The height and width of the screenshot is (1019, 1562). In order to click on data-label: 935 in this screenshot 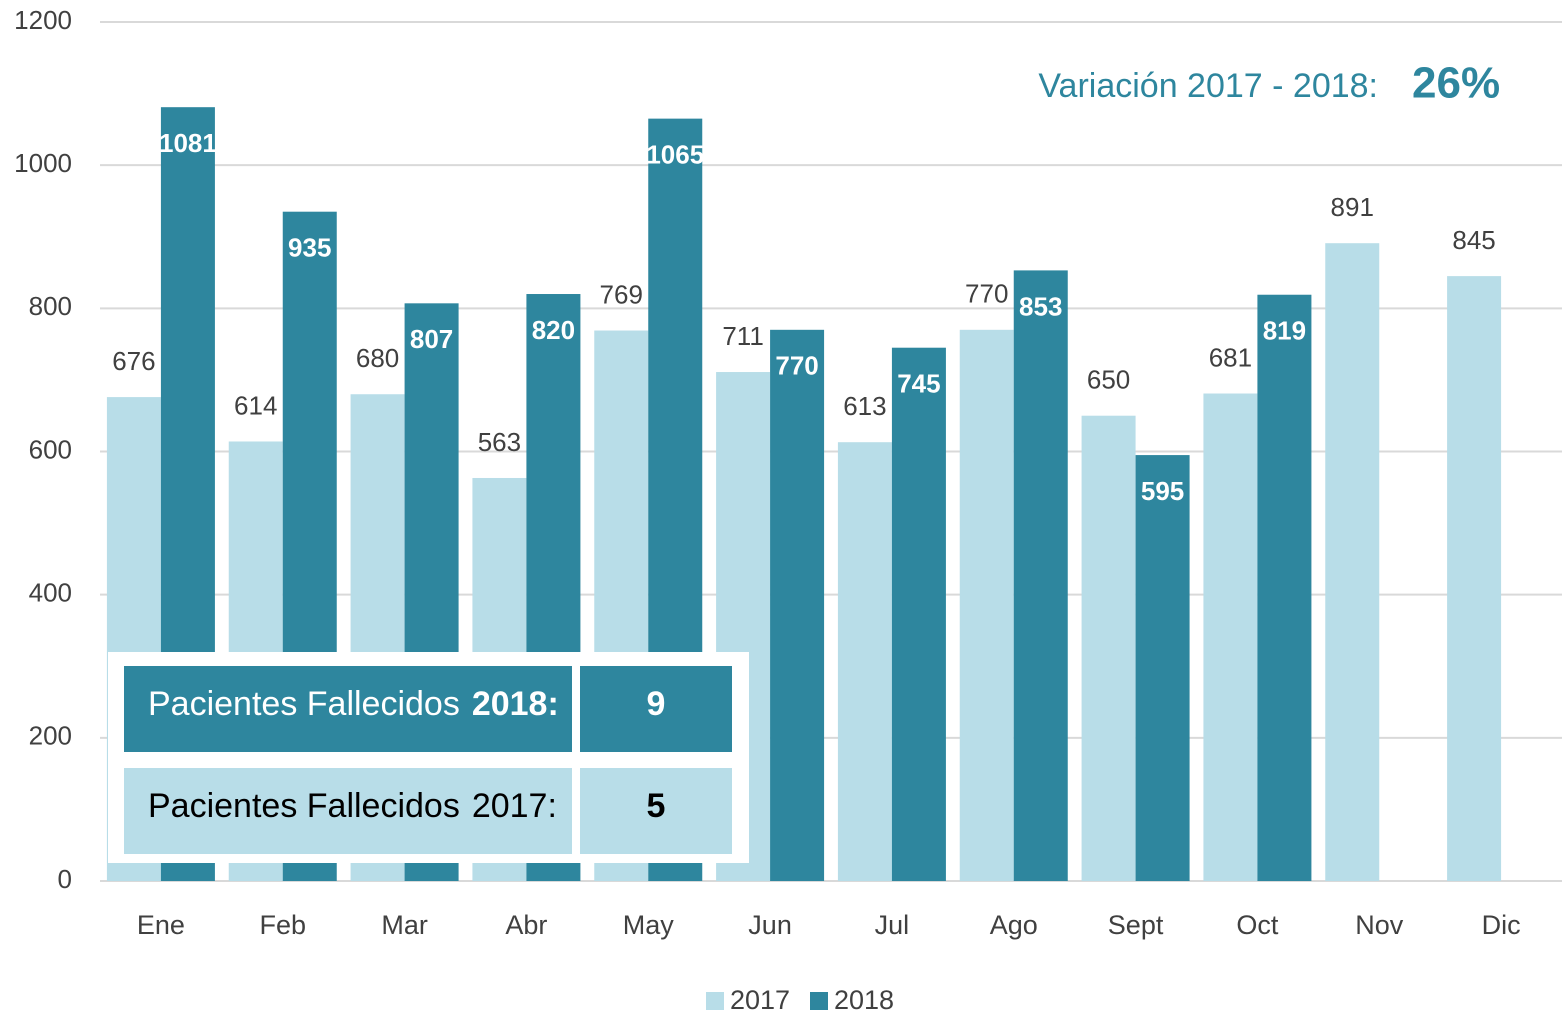, I will do `click(309, 248)`.